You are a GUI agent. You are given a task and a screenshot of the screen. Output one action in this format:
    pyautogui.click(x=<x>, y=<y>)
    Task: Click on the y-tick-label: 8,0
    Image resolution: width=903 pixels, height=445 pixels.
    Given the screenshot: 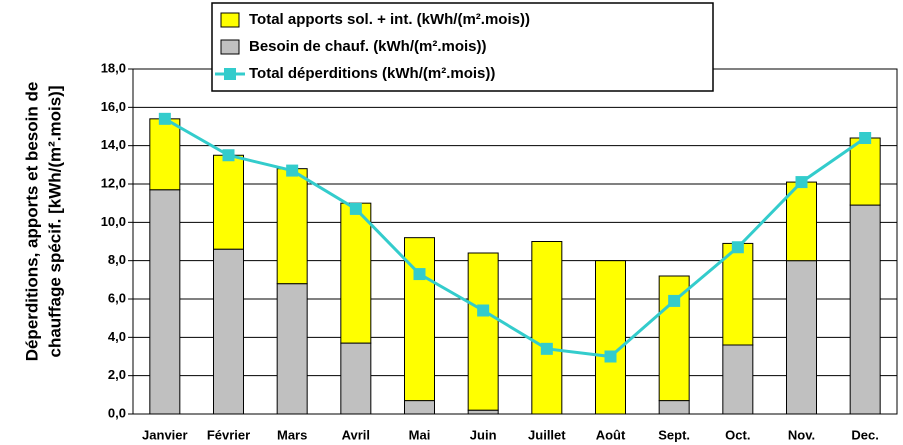 What is the action you would take?
    pyautogui.click(x=117, y=259)
    